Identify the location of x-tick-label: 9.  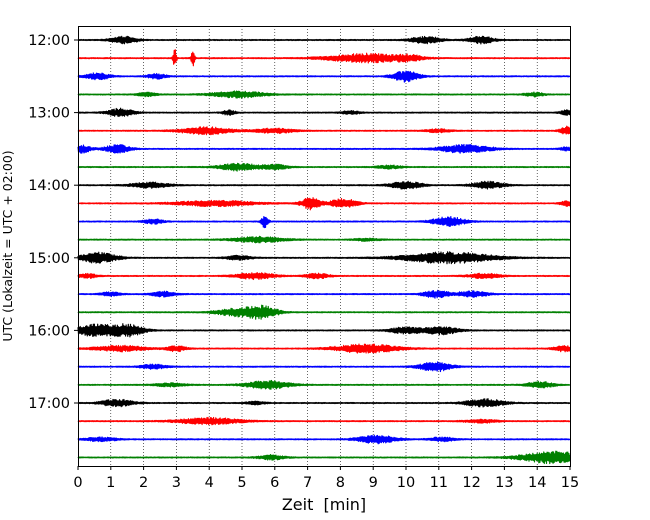
(373, 483).